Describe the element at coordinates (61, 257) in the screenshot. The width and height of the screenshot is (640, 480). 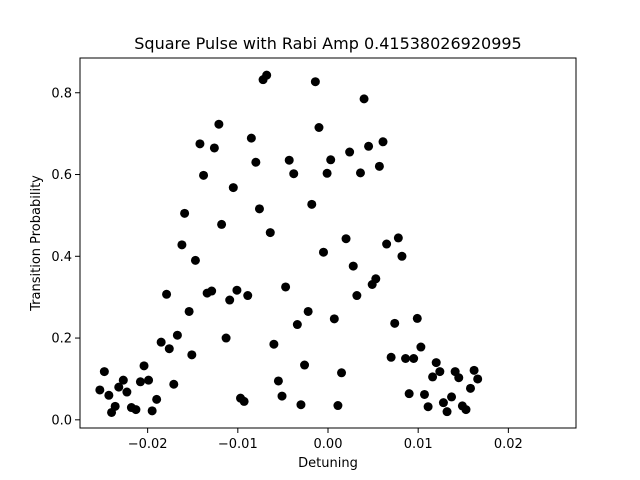
I see `y-tick-label: 0.4` at that location.